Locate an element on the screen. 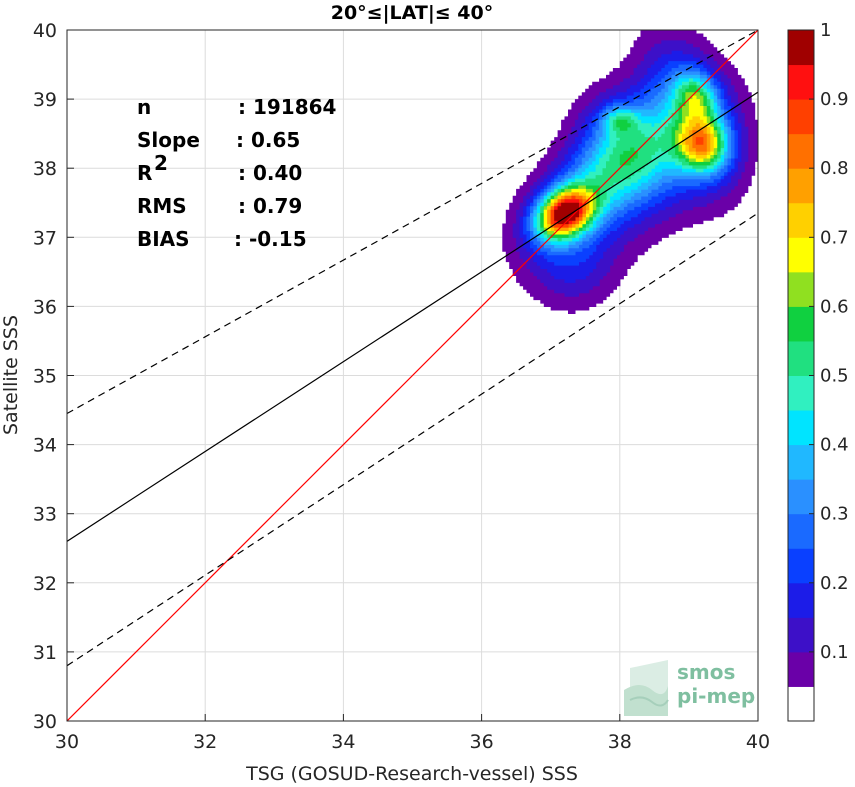 The width and height of the screenshot is (855, 787). stat-value: : 0.79 is located at coordinates (270, 206).